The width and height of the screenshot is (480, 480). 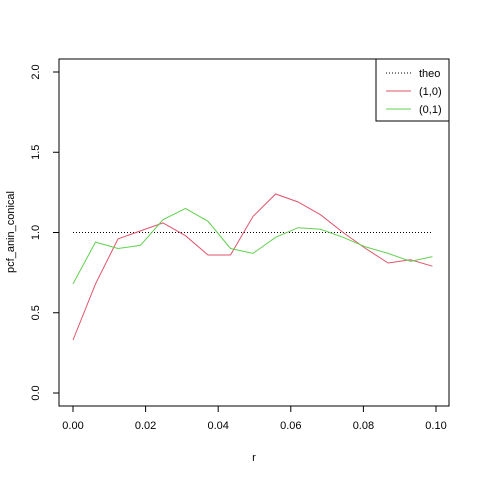 What do you see at coordinates (36, 232) in the screenshot?
I see `y-tick-label: 1.0` at bounding box center [36, 232].